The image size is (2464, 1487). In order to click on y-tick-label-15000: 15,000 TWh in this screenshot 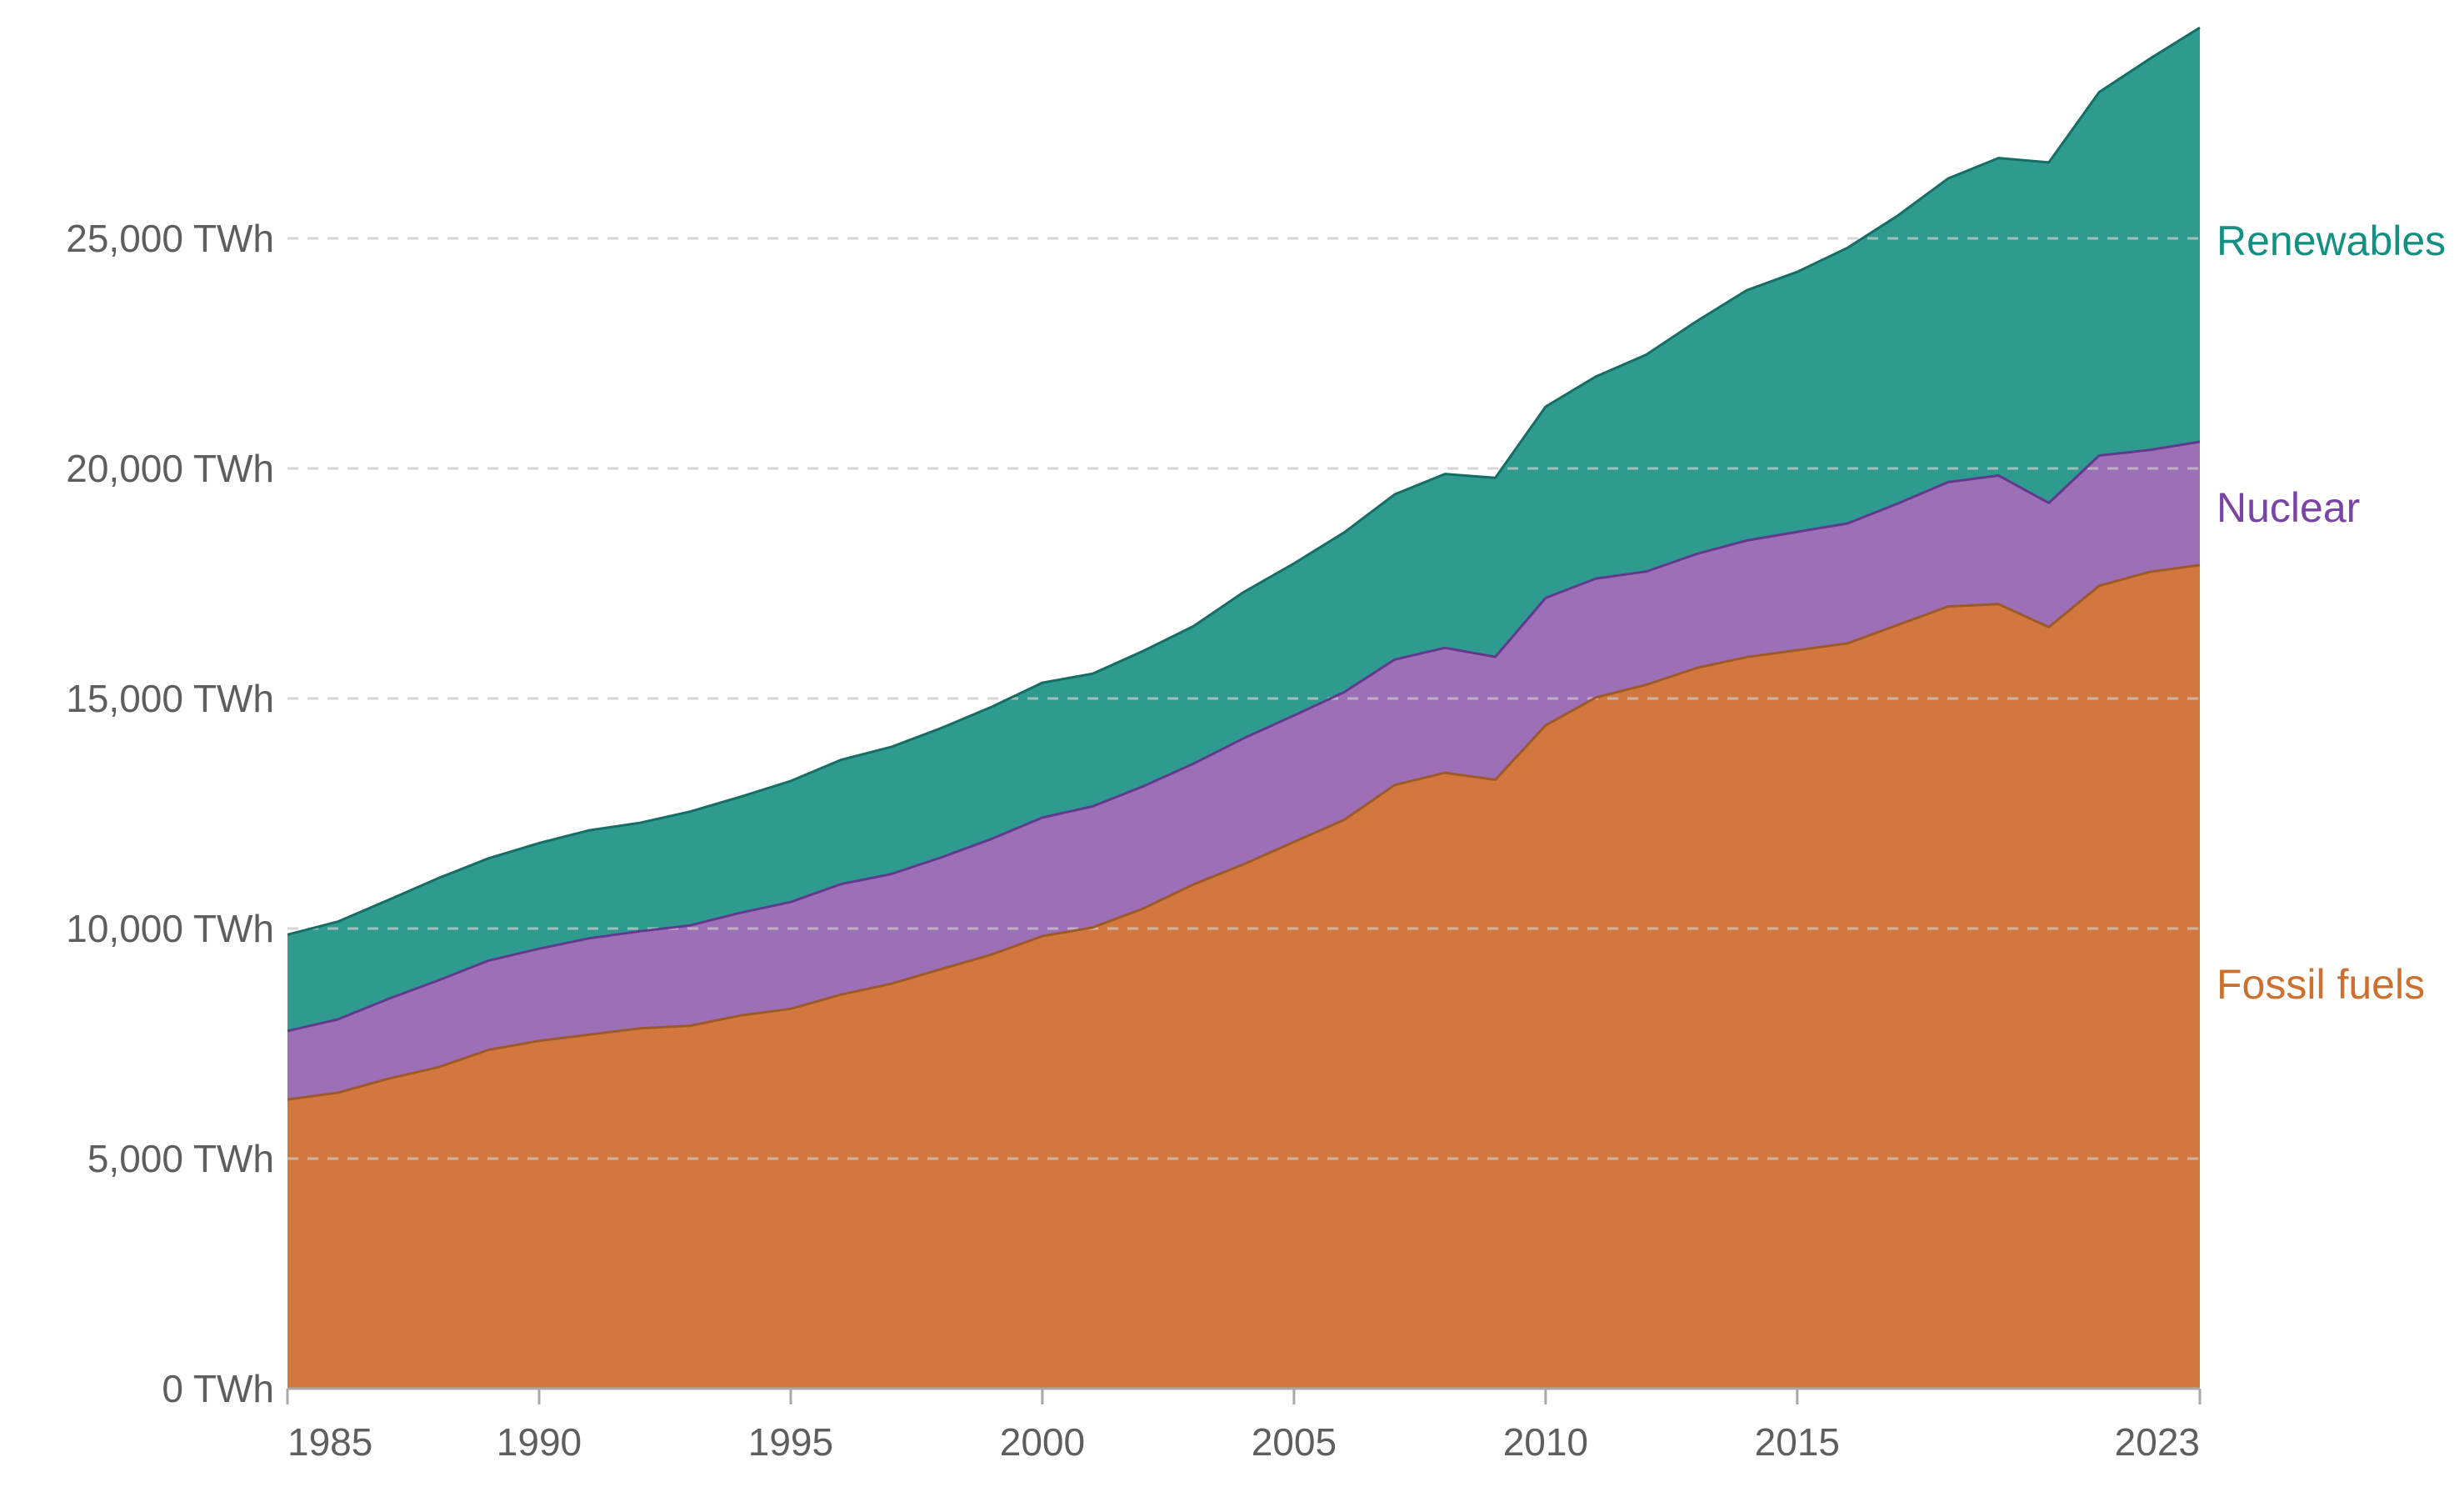, I will do `click(170, 699)`.